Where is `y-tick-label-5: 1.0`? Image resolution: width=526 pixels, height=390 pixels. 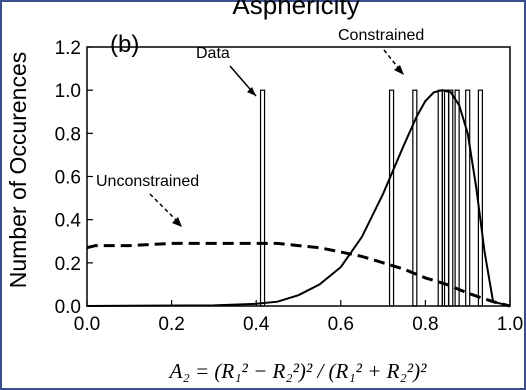
y-tick-label-5: 1.0 is located at coordinates (68, 91).